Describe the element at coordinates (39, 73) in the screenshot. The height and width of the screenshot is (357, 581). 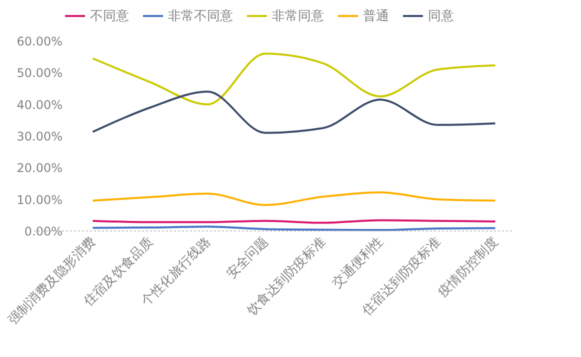
I see `y-tick-label: 50.00%` at that location.